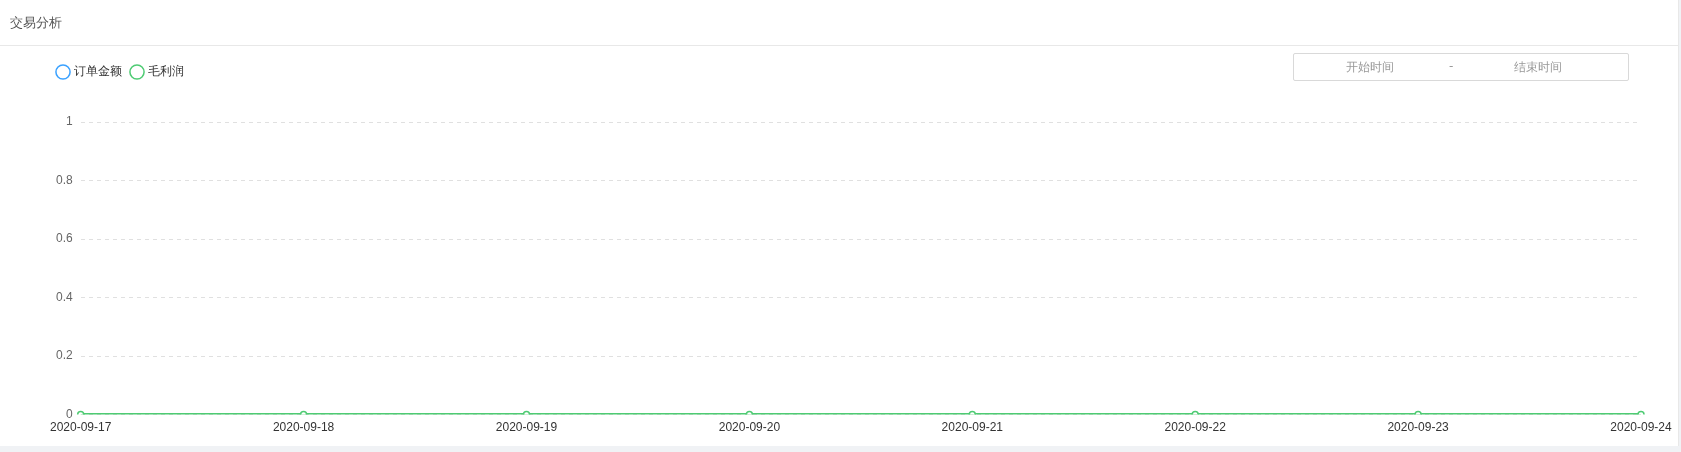 The width and height of the screenshot is (1681, 452). Describe the element at coordinates (69, 413) in the screenshot. I see `y-tick-label: 0` at that location.